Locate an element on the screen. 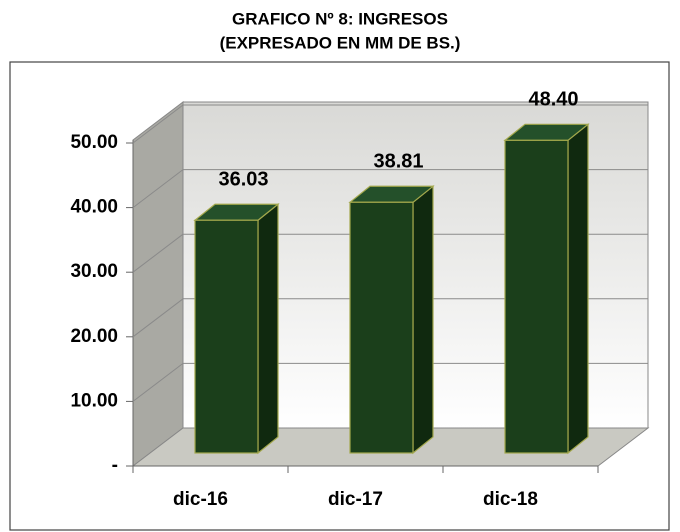 The width and height of the screenshot is (680, 532). y-tick-label: - is located at coordinates (115, 465).